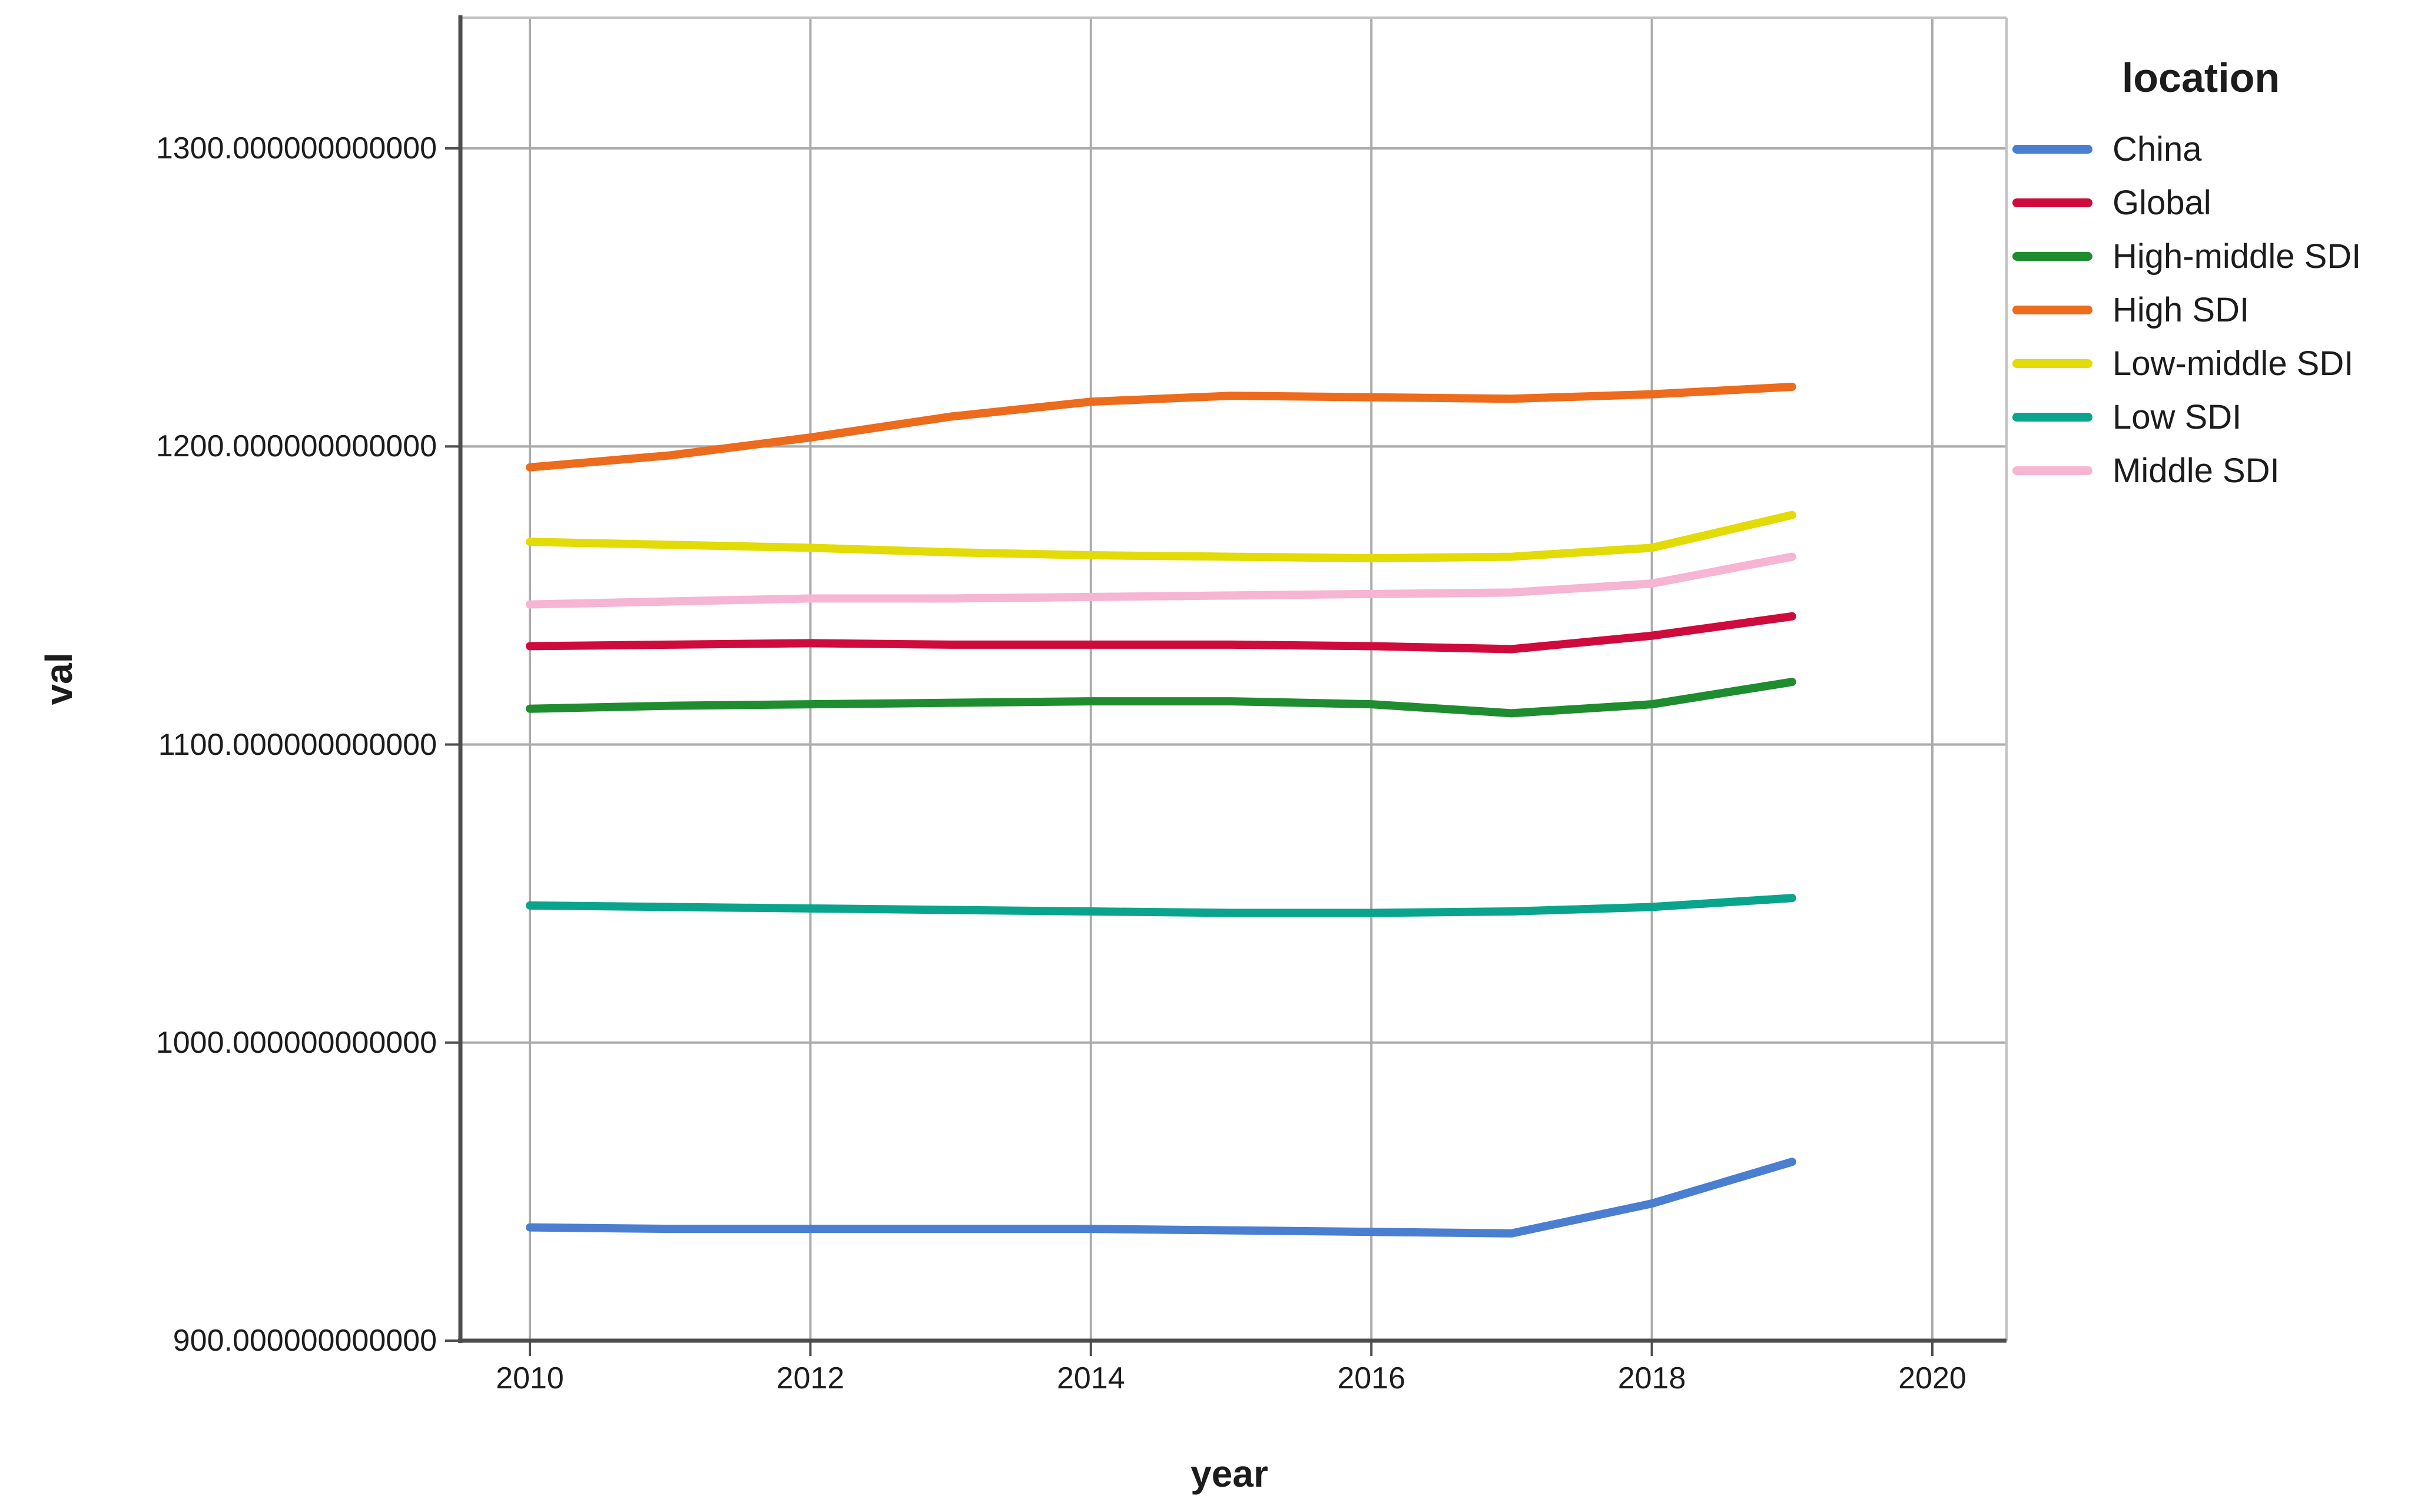 The image size is (2411, 1512). I want to click on legend-item: China, so click(2212, 149).